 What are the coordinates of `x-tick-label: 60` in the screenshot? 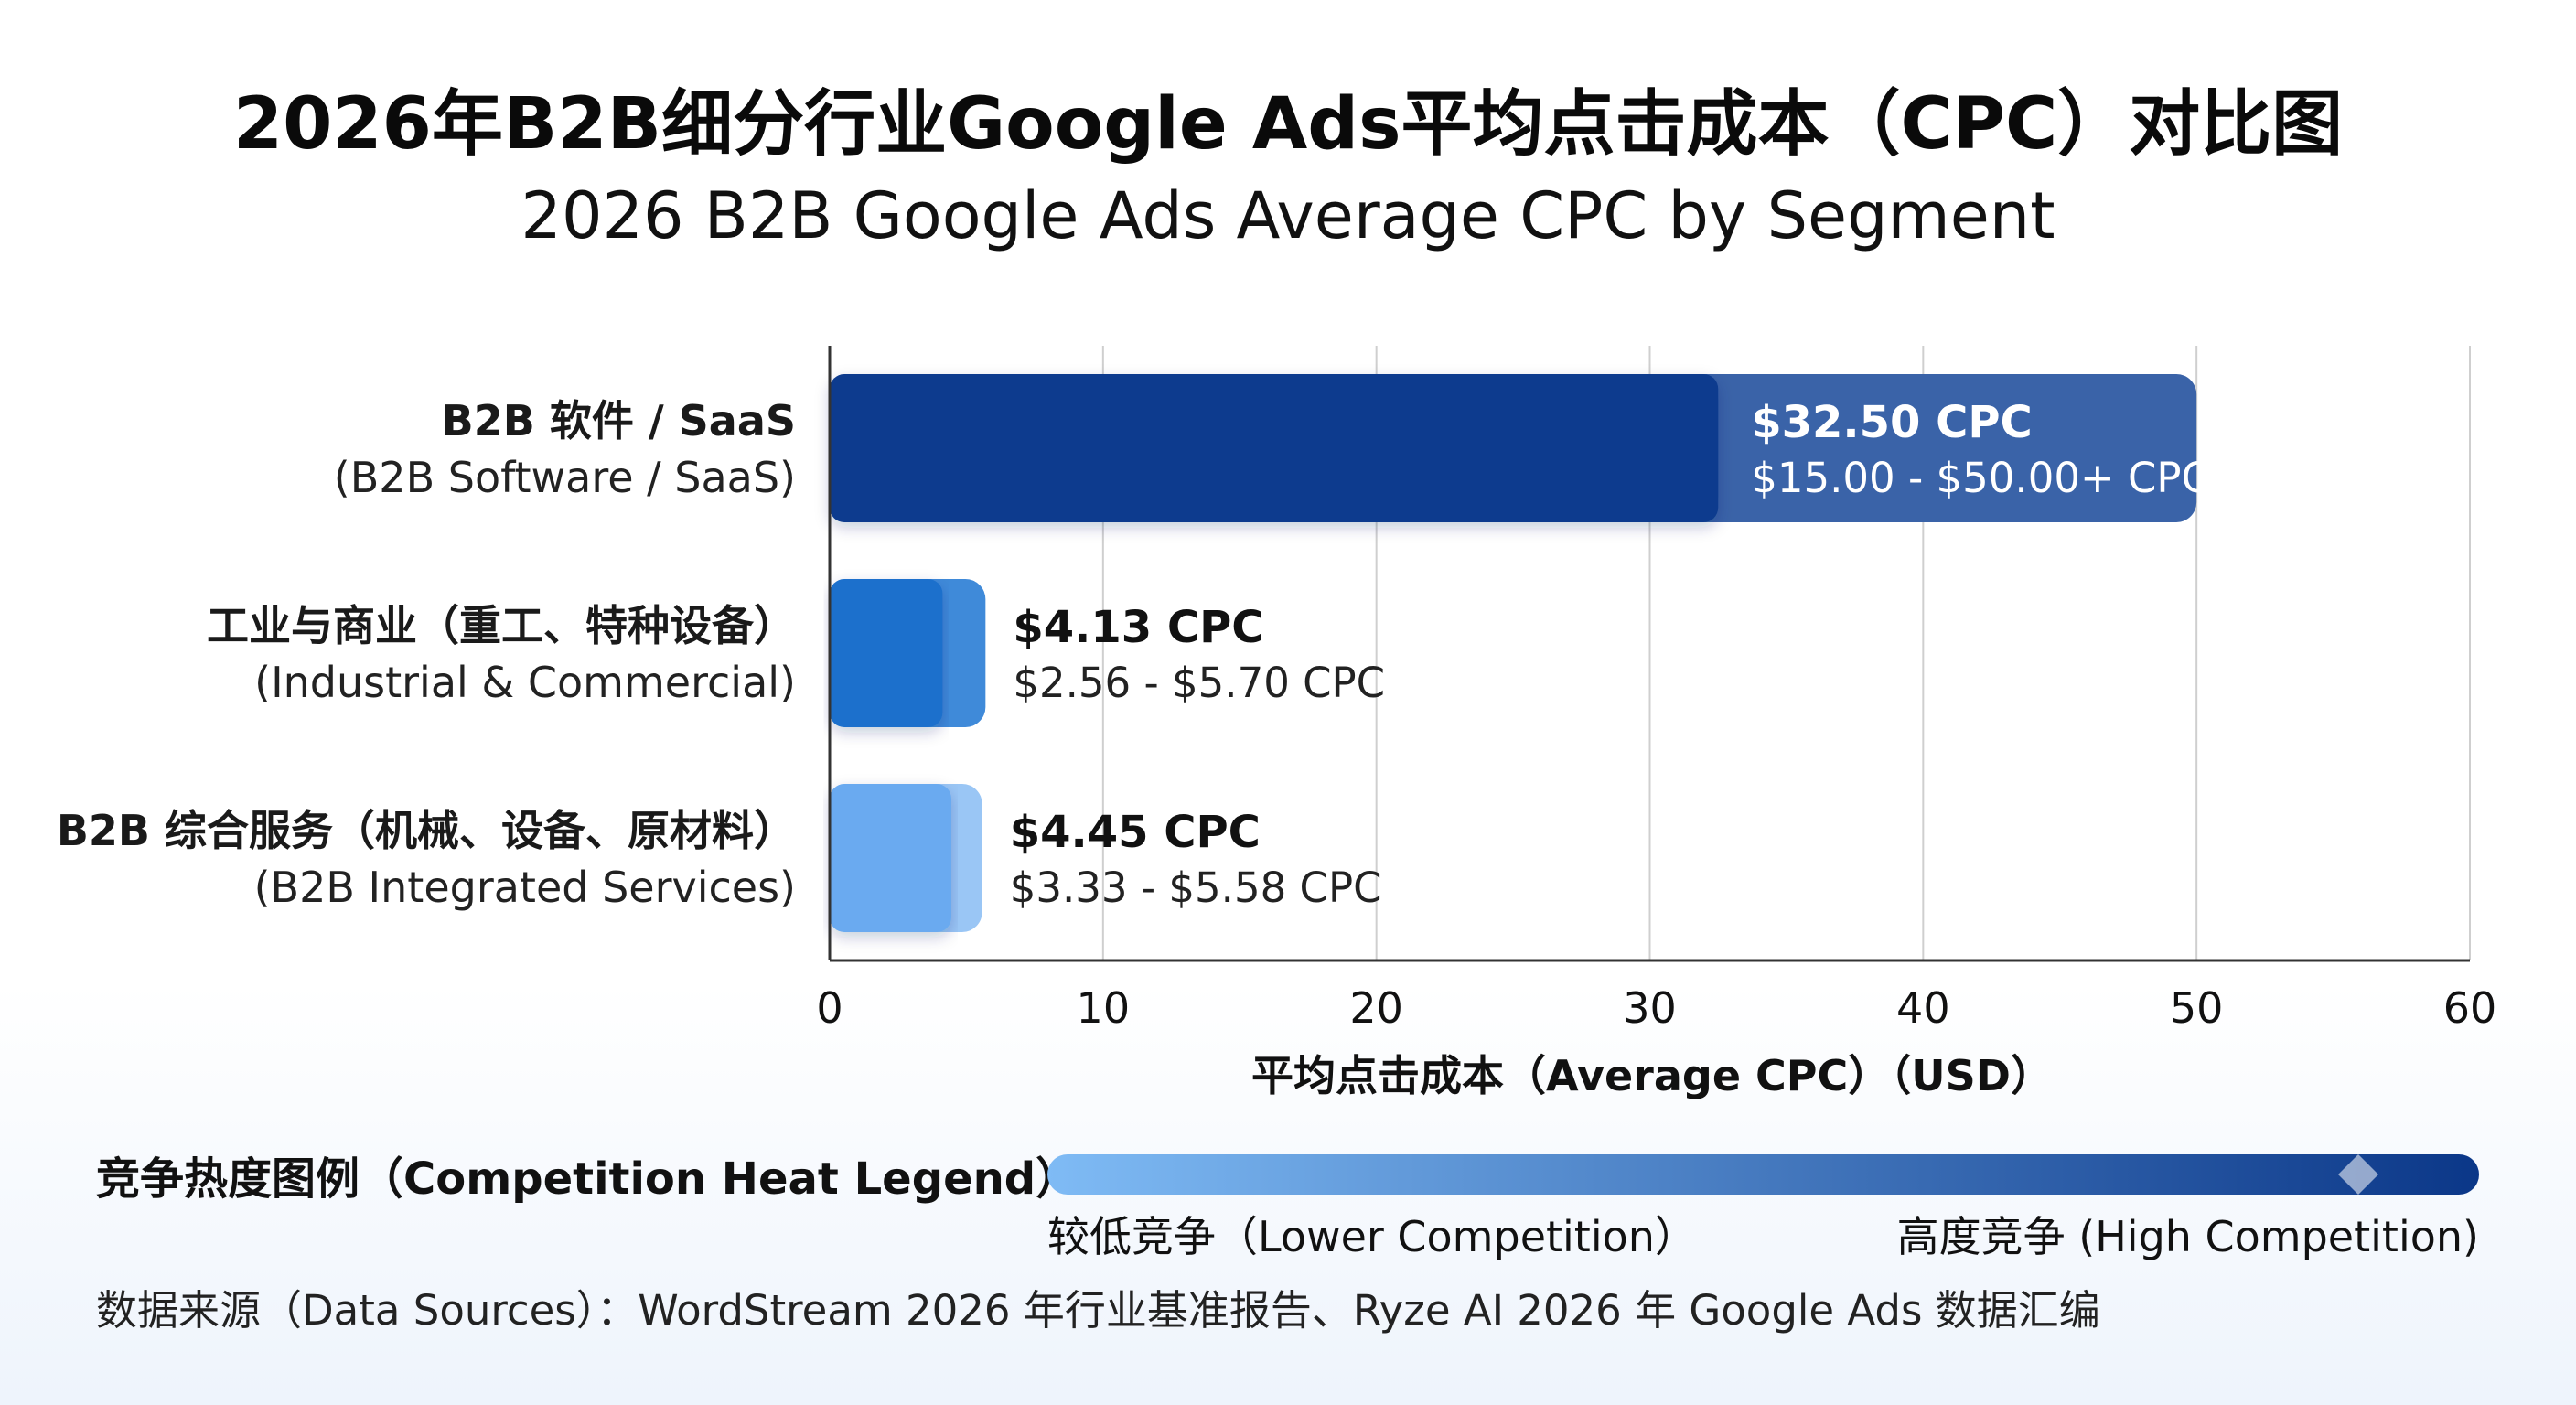 It's located at (2470, 1008).